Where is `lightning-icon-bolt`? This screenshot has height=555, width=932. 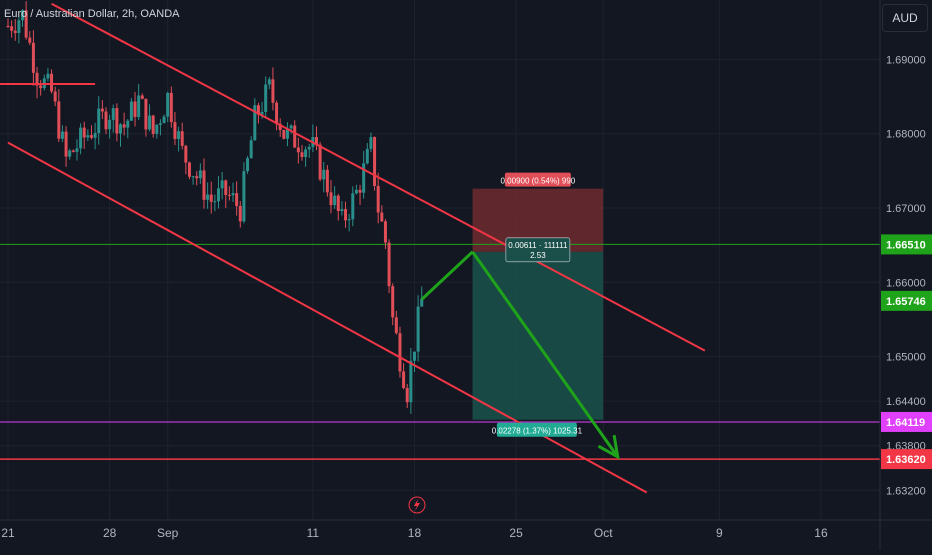
lightning-icon-bolt is located at coordinates (417, 505).